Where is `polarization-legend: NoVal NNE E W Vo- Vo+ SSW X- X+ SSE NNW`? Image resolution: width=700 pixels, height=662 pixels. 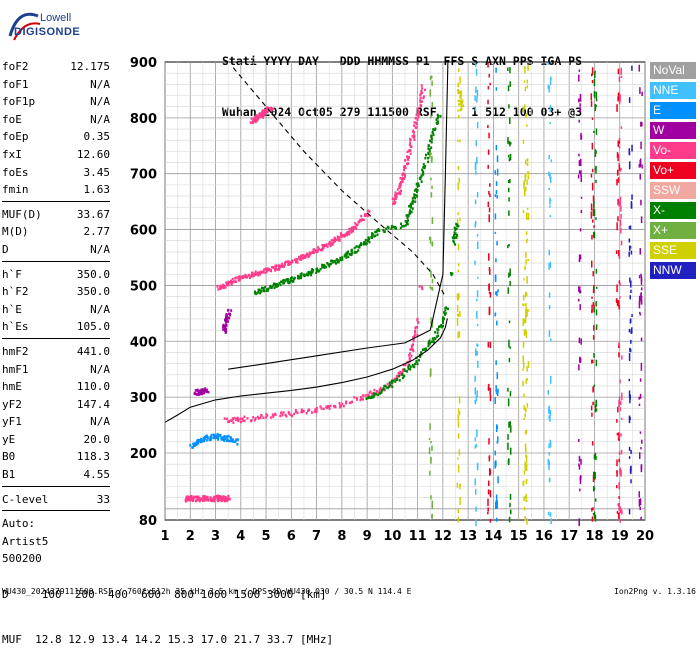 polarization-legend: NoVal NNE E W Vo- Vo+ SSW X- X+ SSE NNW is located at coordinates (673, 172).